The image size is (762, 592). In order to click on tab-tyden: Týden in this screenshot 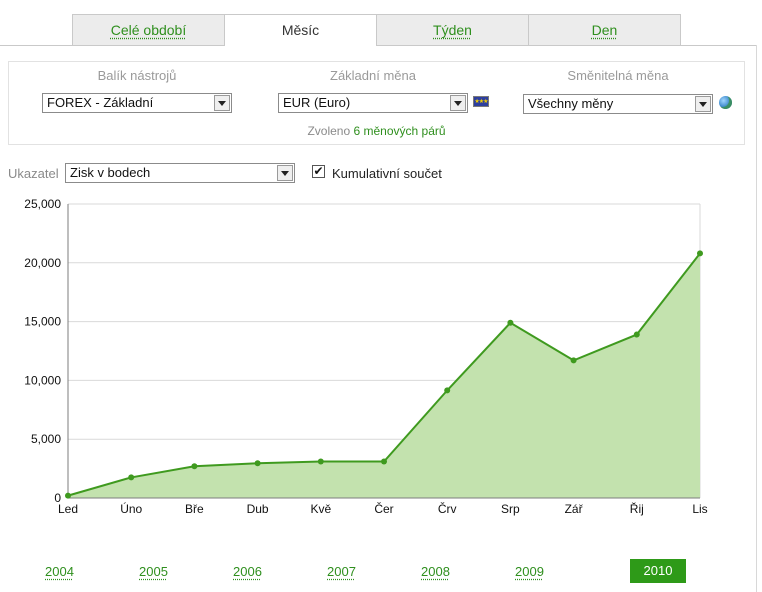, I will do `click(452, 29)`.